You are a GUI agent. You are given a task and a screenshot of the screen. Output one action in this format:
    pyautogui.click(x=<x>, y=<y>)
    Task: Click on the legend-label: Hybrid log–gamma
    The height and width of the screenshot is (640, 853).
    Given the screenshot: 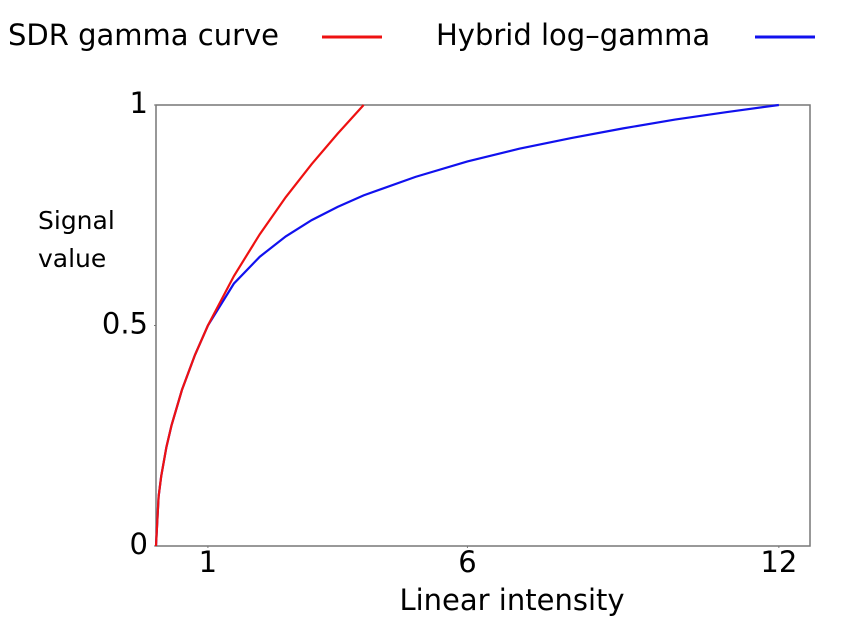 What is the action you would take?
    pyautogui.click(x=573, y=35)
    